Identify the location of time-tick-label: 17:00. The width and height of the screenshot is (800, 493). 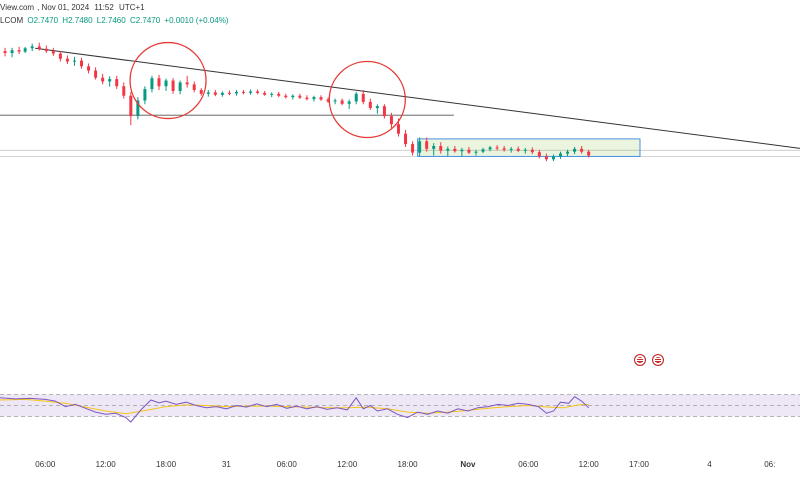
(638, 464).